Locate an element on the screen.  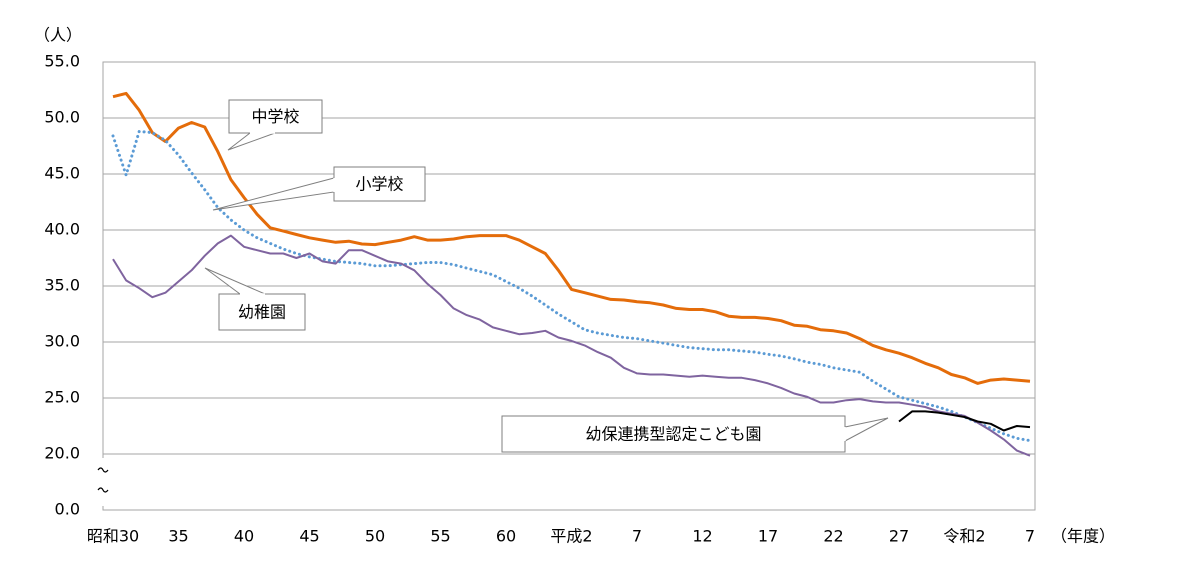
legend-label: 中学校 is located at coordinates (275, 116).